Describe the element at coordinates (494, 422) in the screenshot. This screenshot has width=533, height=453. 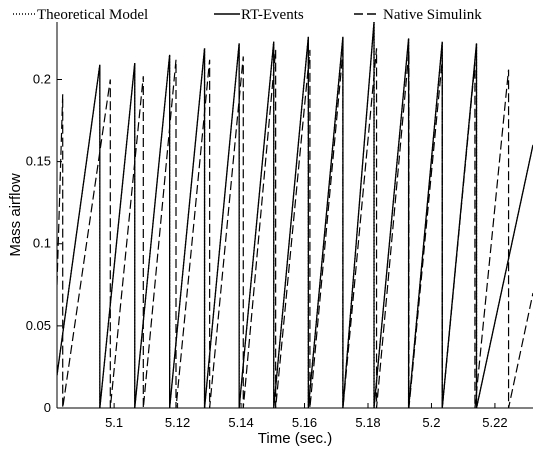
I see `x-tick-label: 5.22` at that location.